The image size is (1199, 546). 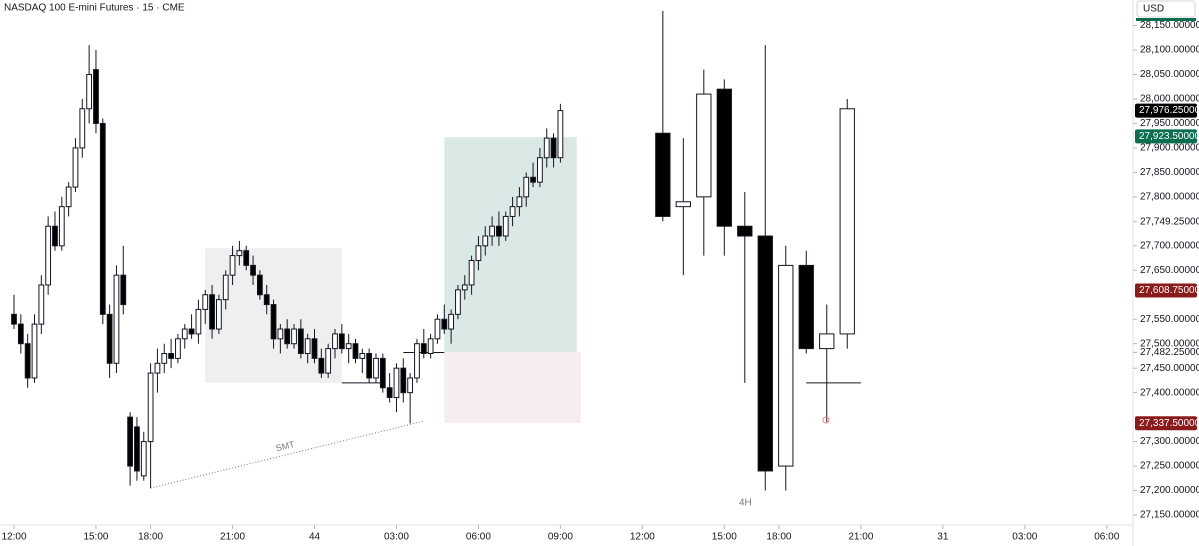 I want to click on y-tick-label: 27,800.000000, so click(x=1169, y=197).